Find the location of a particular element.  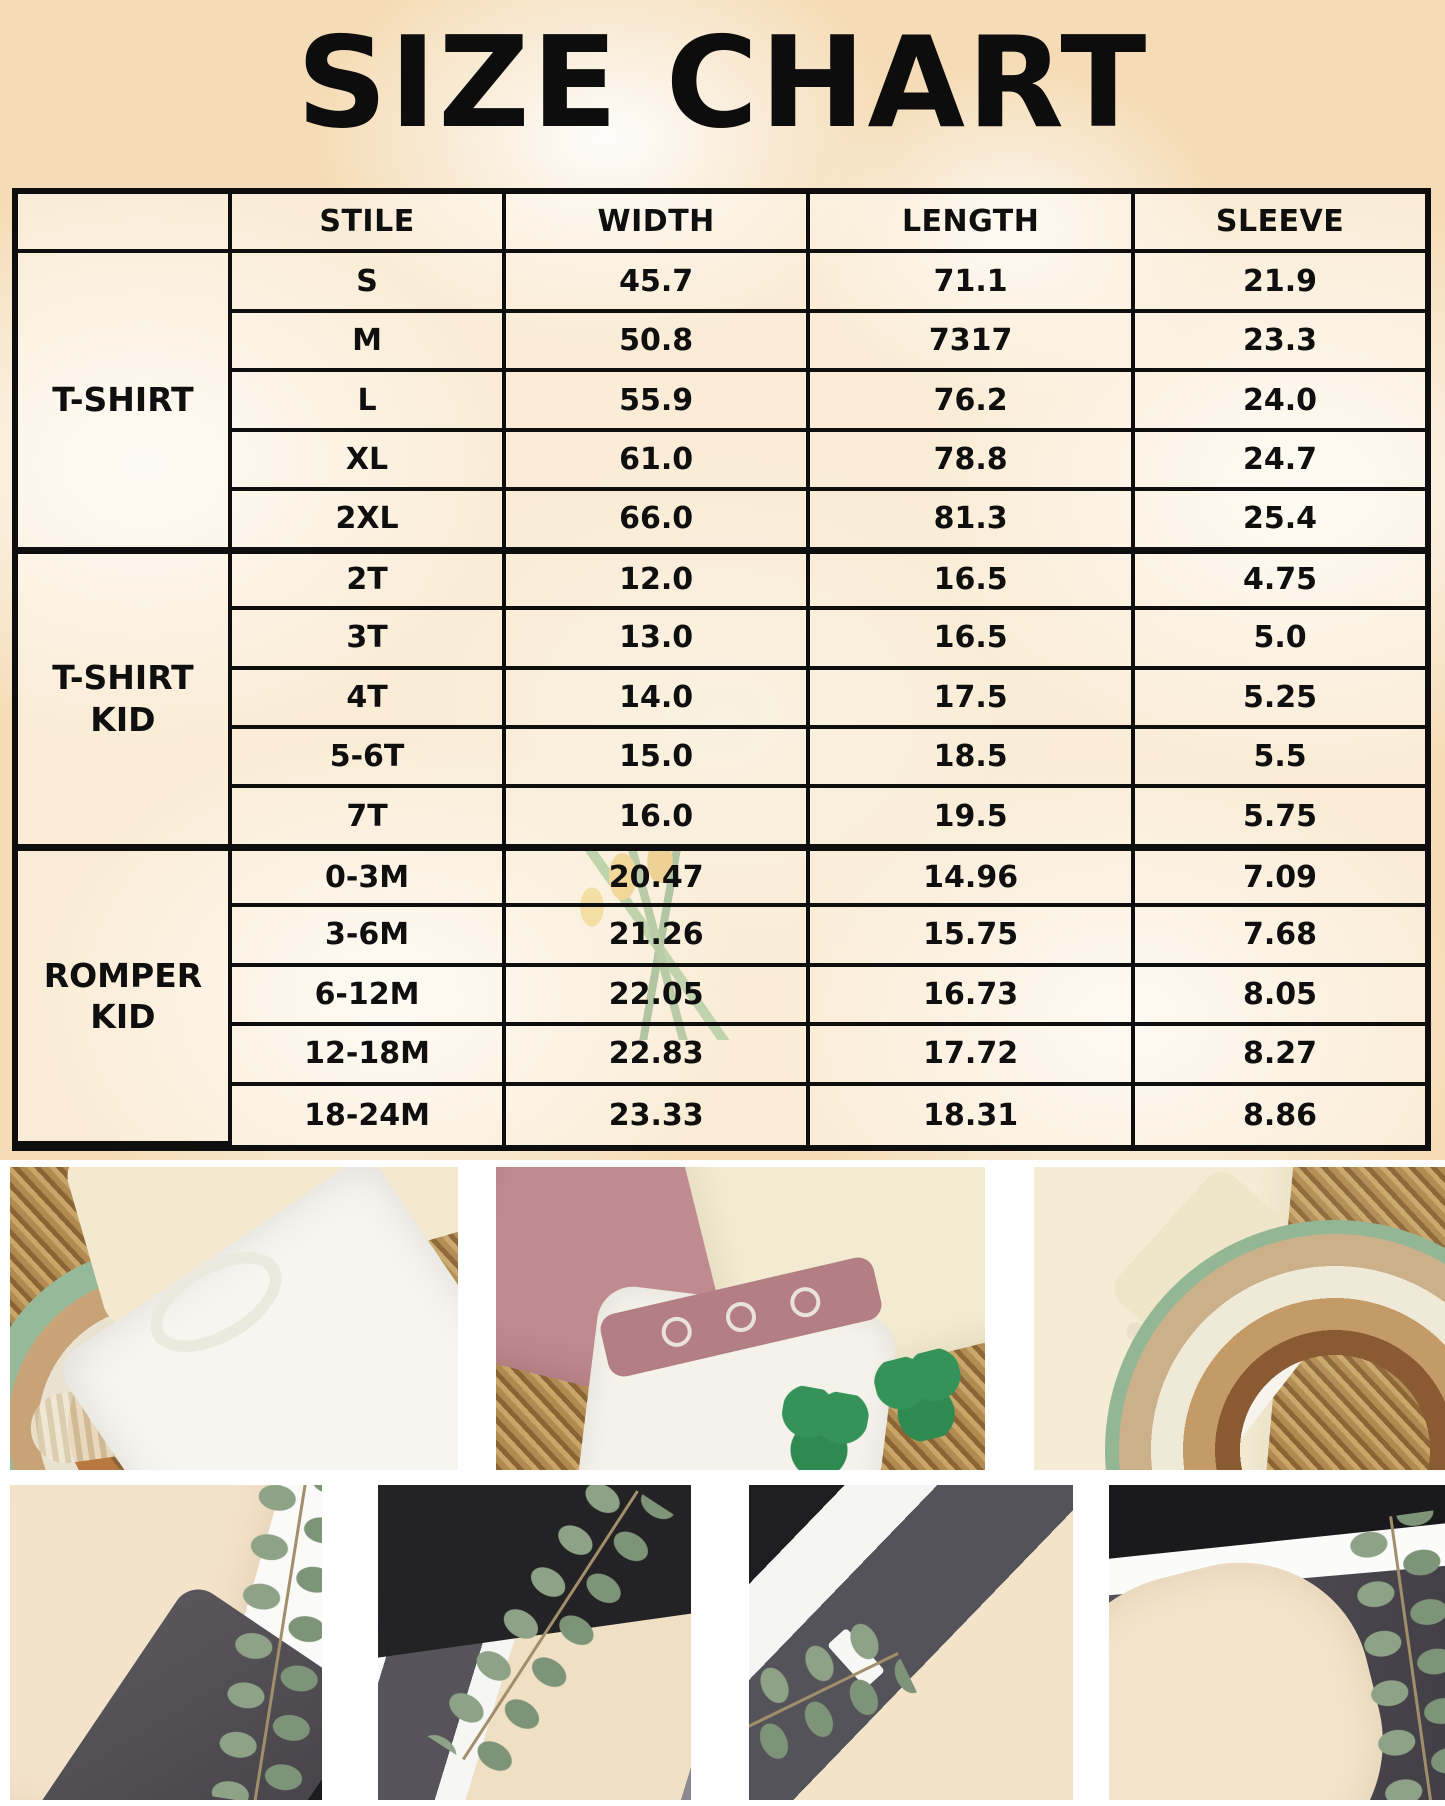

width-cell: 16.0 is located at coordinates (658, 818).